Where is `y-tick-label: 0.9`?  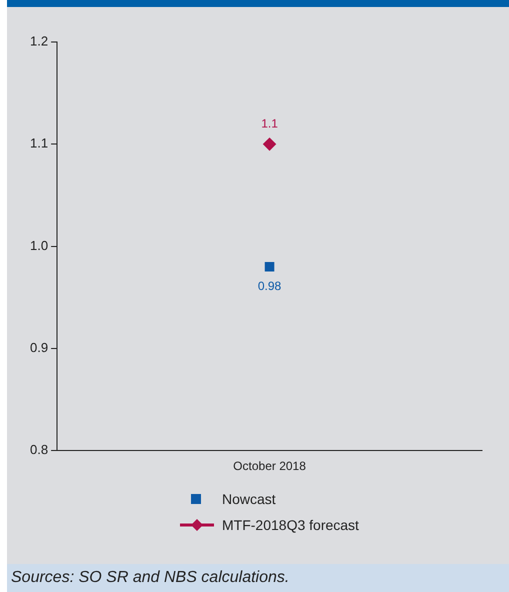 y-tick-label: 0.9 is located at coordinates (39, 348).